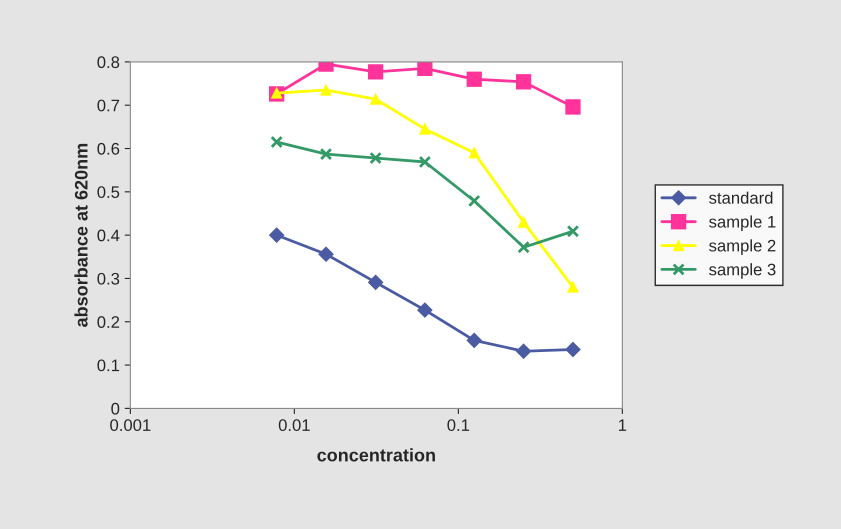  What do you see at coordinates (740, 198) in the screenshot?
I see `legend-label: standard` at bounding box center [740, 198].